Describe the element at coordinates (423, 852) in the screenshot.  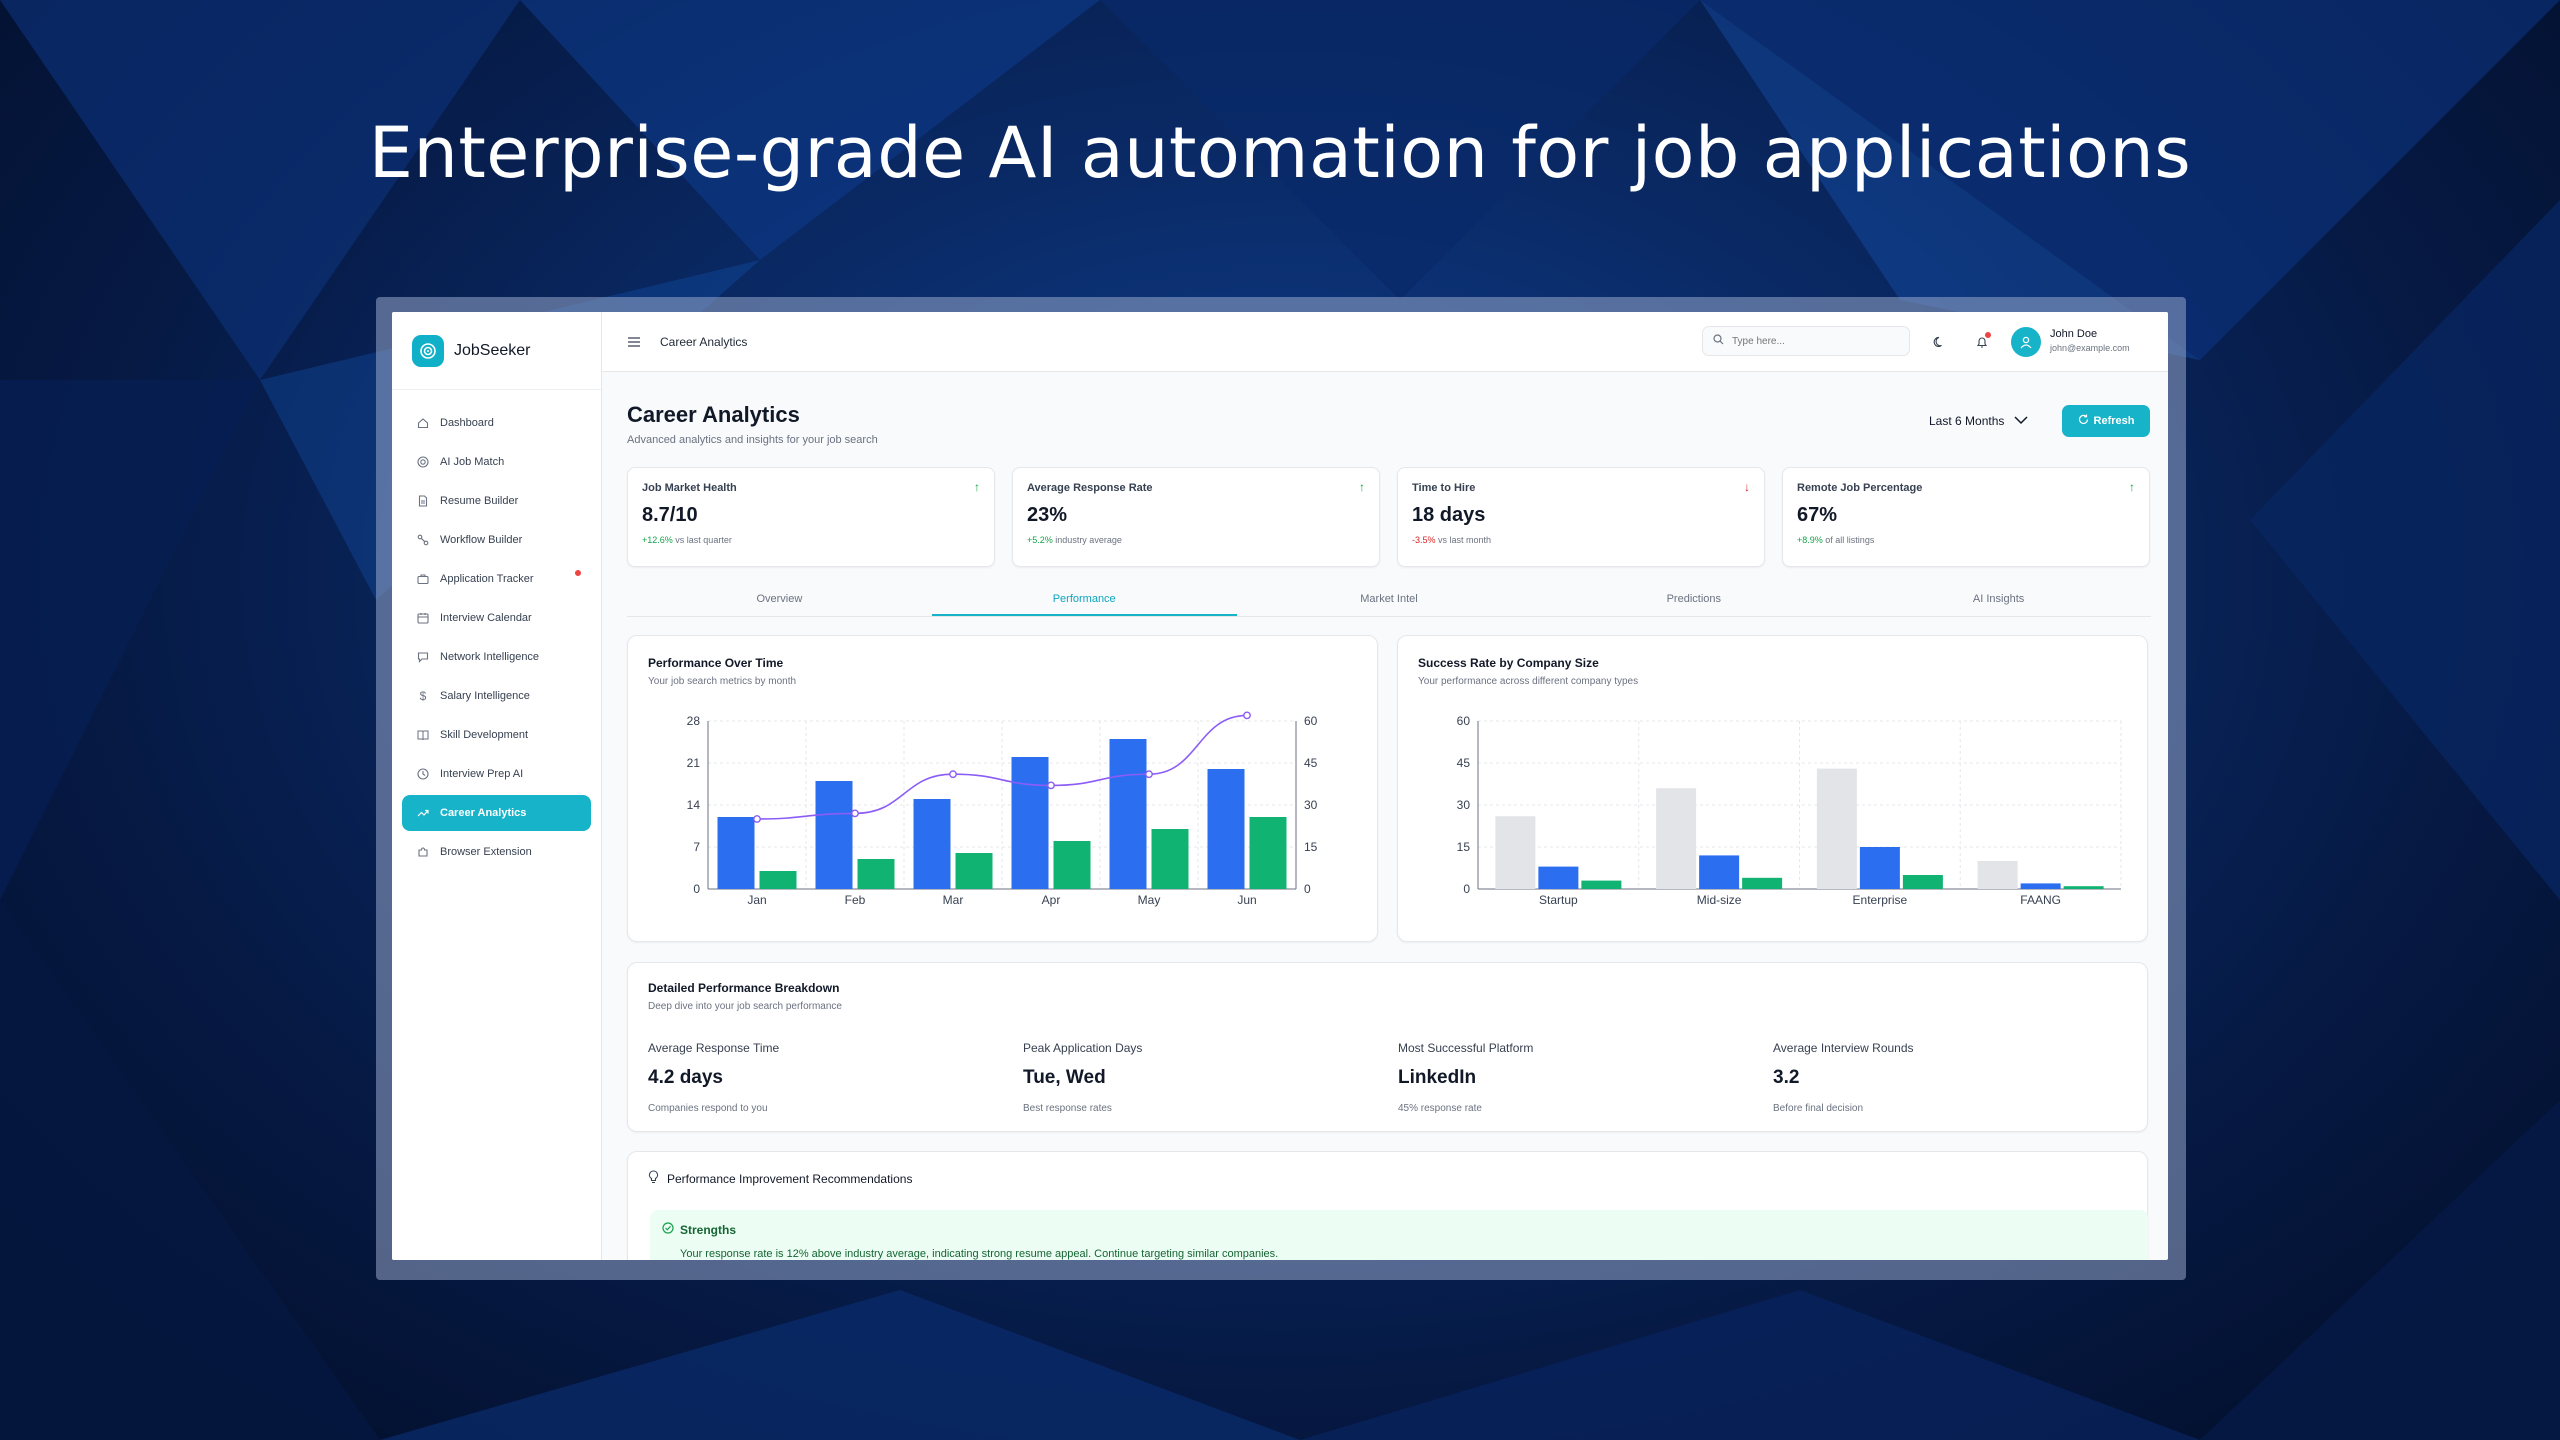
I see `puzzle-icon` at that location.